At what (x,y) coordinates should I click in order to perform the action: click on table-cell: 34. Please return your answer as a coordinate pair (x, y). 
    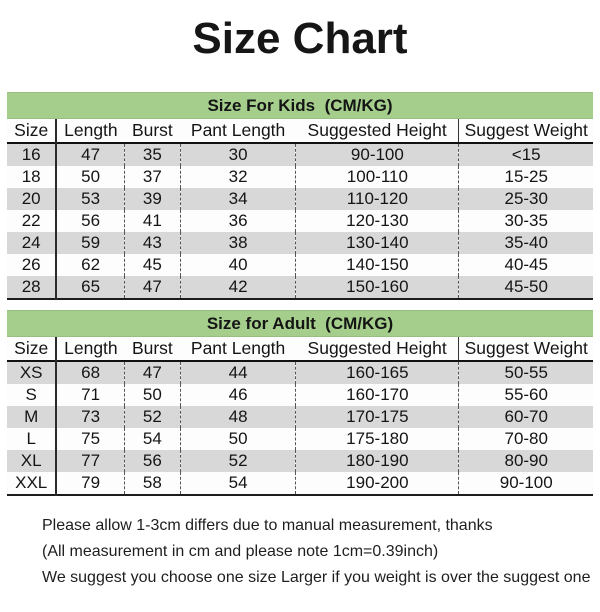
    Looking at the image, I should click on (238, 199).